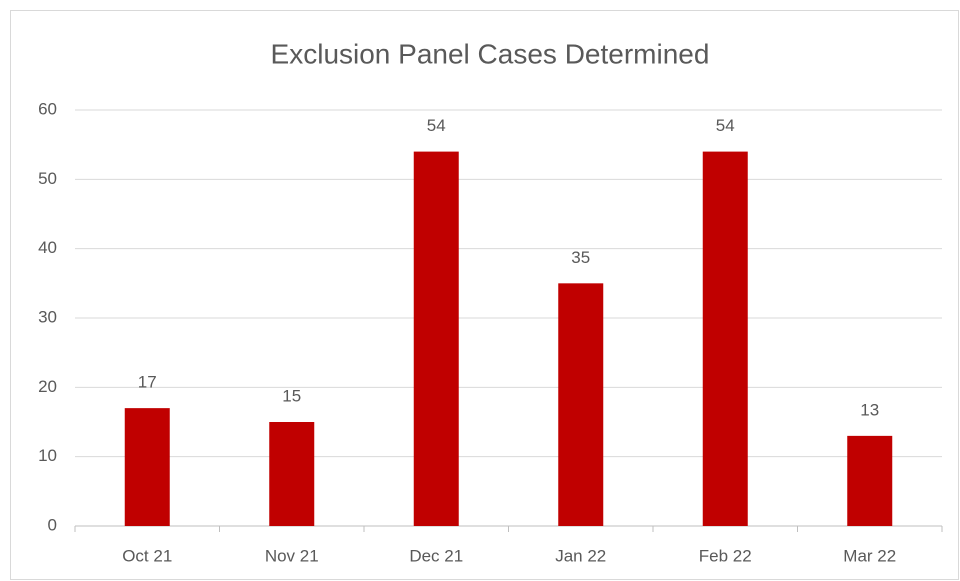 Image resolution: width=960 pixels, height=581 pixels. What do you see at coordinates (580, 257) in the screenshot?
I see `data-label: 35` at bounding box center [580, 257].